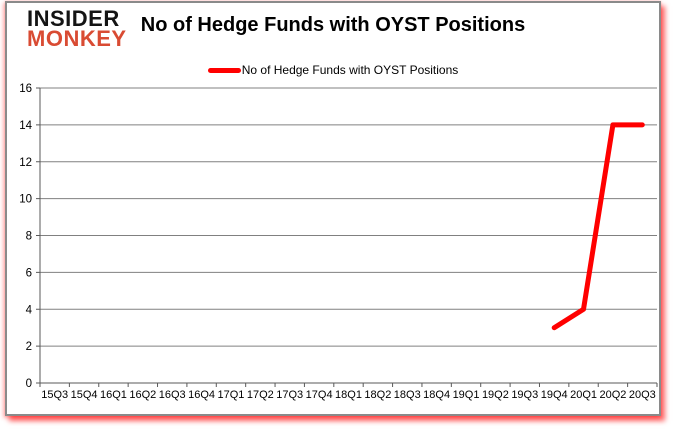 The image size is (678, 431). I want to click on svg-text: 19Q2, so click(495, 395).